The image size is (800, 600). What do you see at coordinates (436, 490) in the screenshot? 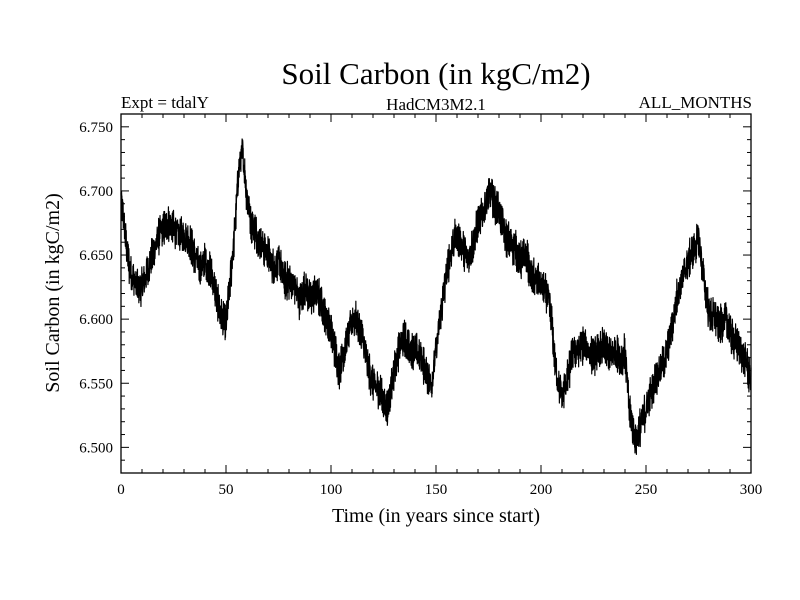
I see `x-tick-label: 150` at bounding box center [436, 490].